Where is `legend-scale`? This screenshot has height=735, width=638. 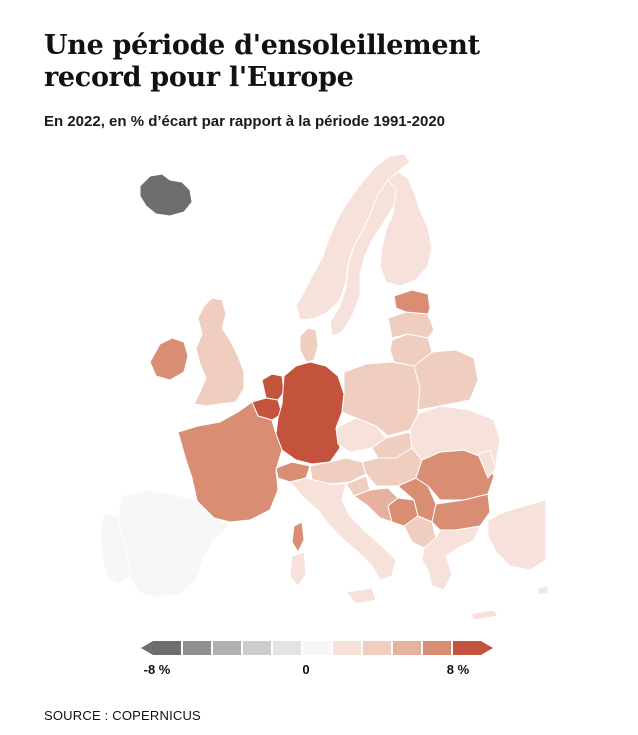 legend-scale is located at coordinates (317, 648).